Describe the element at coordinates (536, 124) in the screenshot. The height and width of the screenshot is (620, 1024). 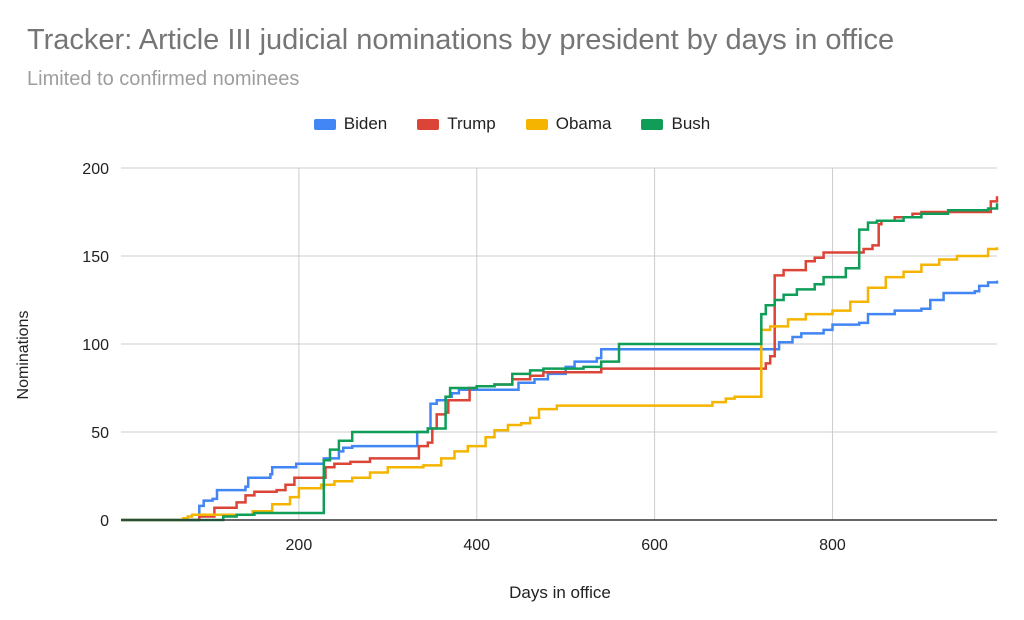
I see `legend-swatch-obama` at that location.